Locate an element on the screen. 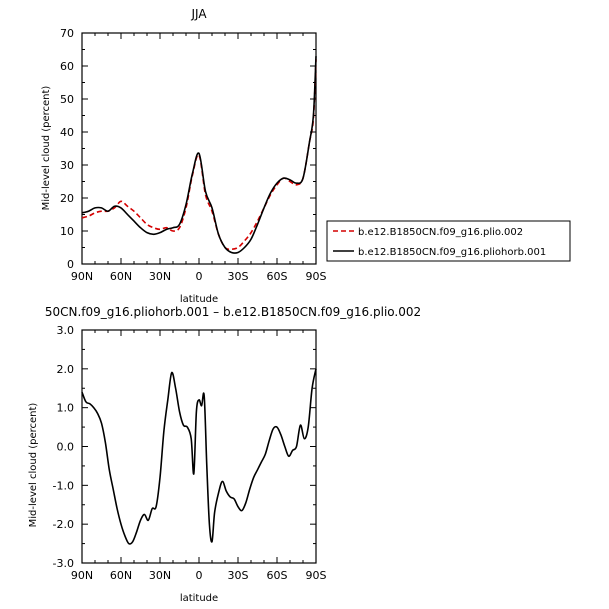 The image size is (609, 609). top-y-tick-label: 20 is located at coordinates (67, 198).